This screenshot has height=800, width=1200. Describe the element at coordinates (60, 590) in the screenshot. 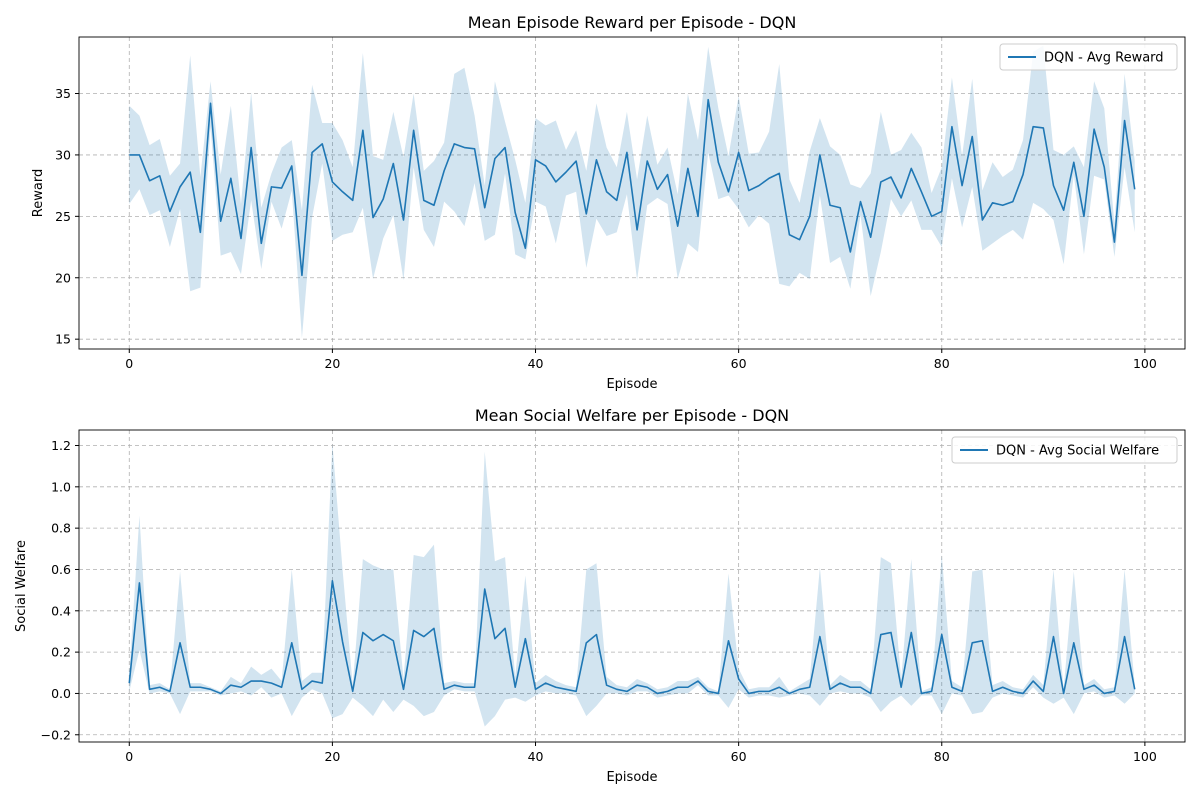

I see `y-axis: −0.2 0.0 0.2 0.4 0.6 0.8 1.0 1.2` at that location.